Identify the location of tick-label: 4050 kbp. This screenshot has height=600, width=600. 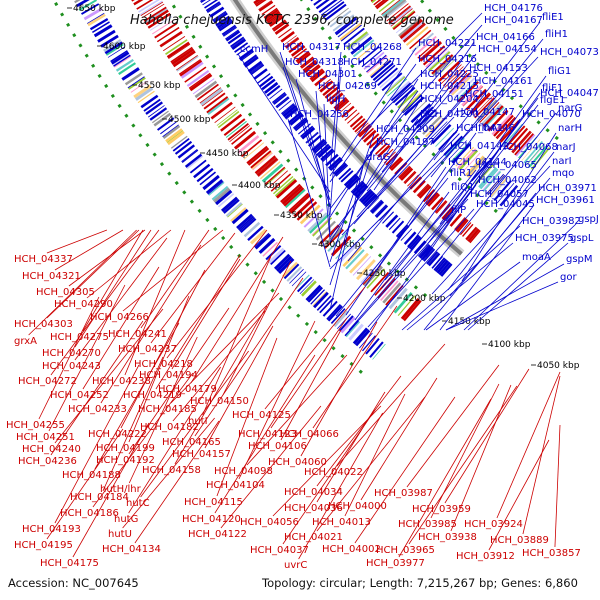
(558, 366).